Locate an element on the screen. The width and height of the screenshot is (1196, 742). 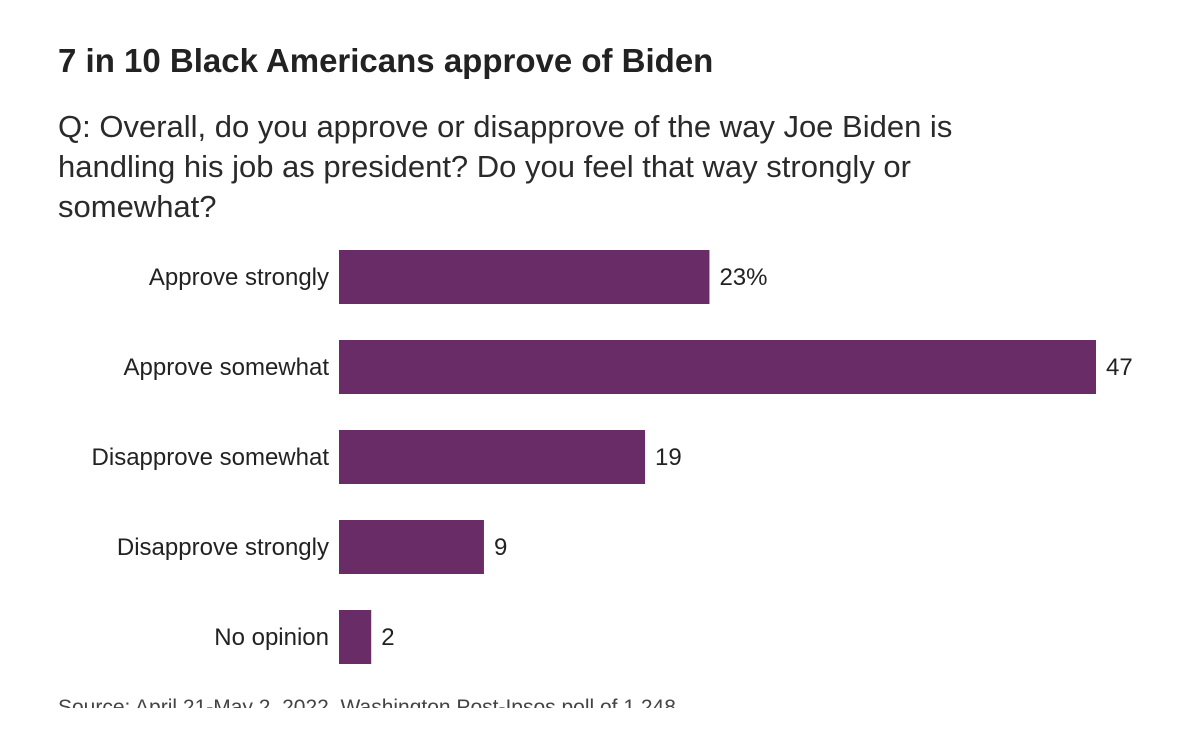
chart-title: 7 in 10 Black Americans approve of Biden is located at coordinates (386, 60).